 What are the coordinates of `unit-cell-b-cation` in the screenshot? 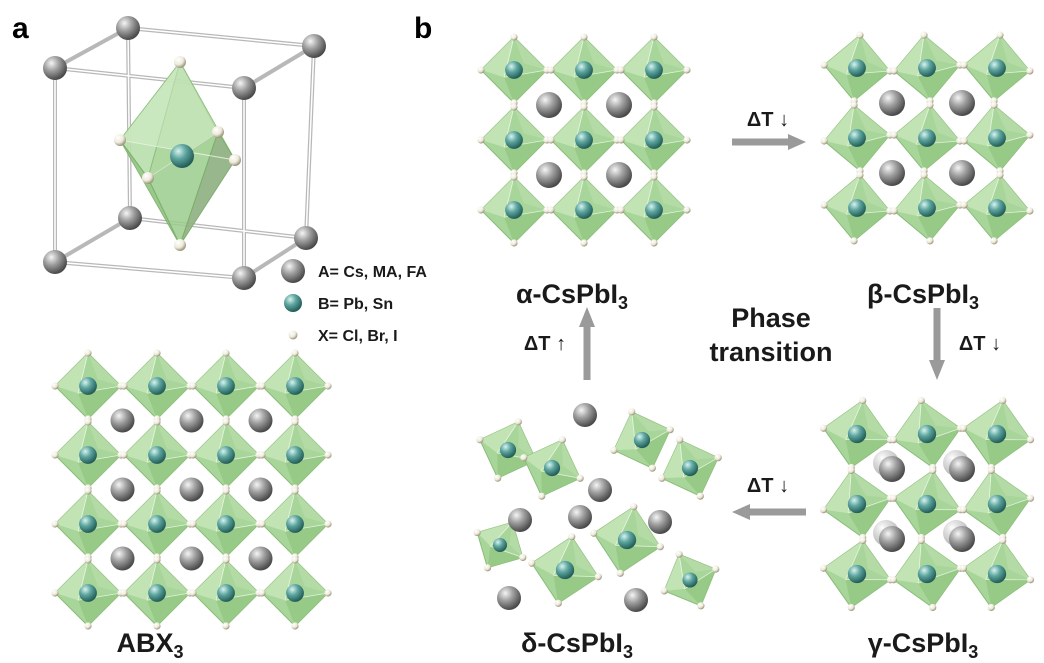 It's located at (182, 156).